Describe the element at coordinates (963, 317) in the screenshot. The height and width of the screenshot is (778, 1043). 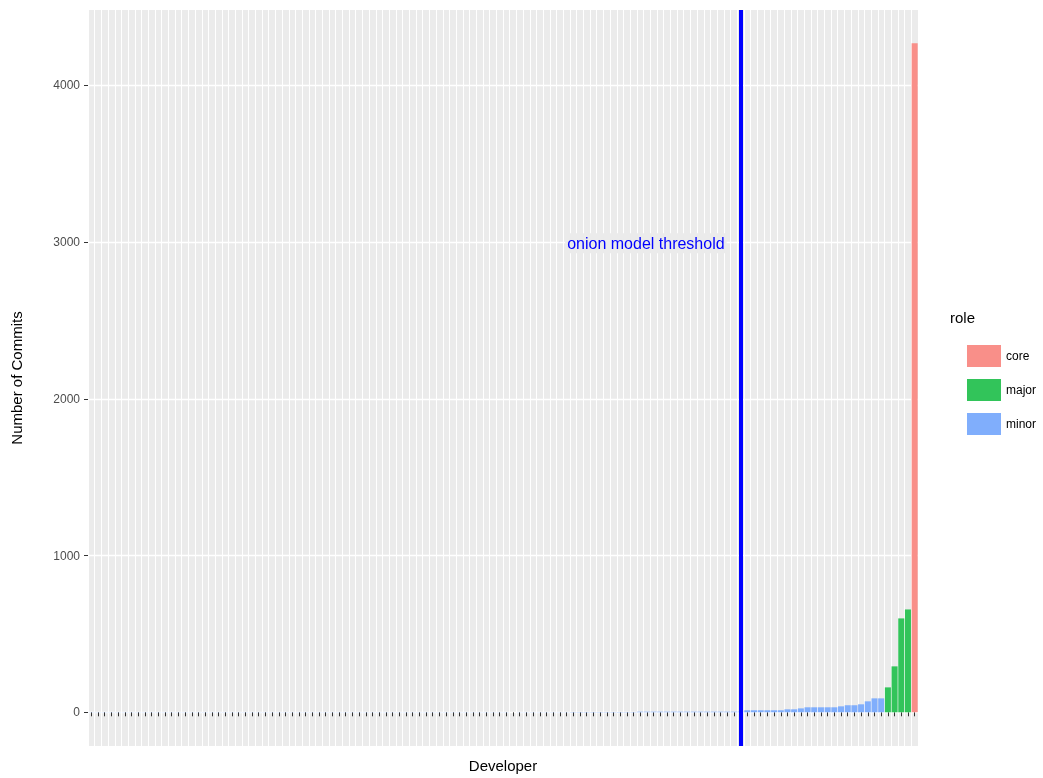
I see `legend-title: role` at that location.